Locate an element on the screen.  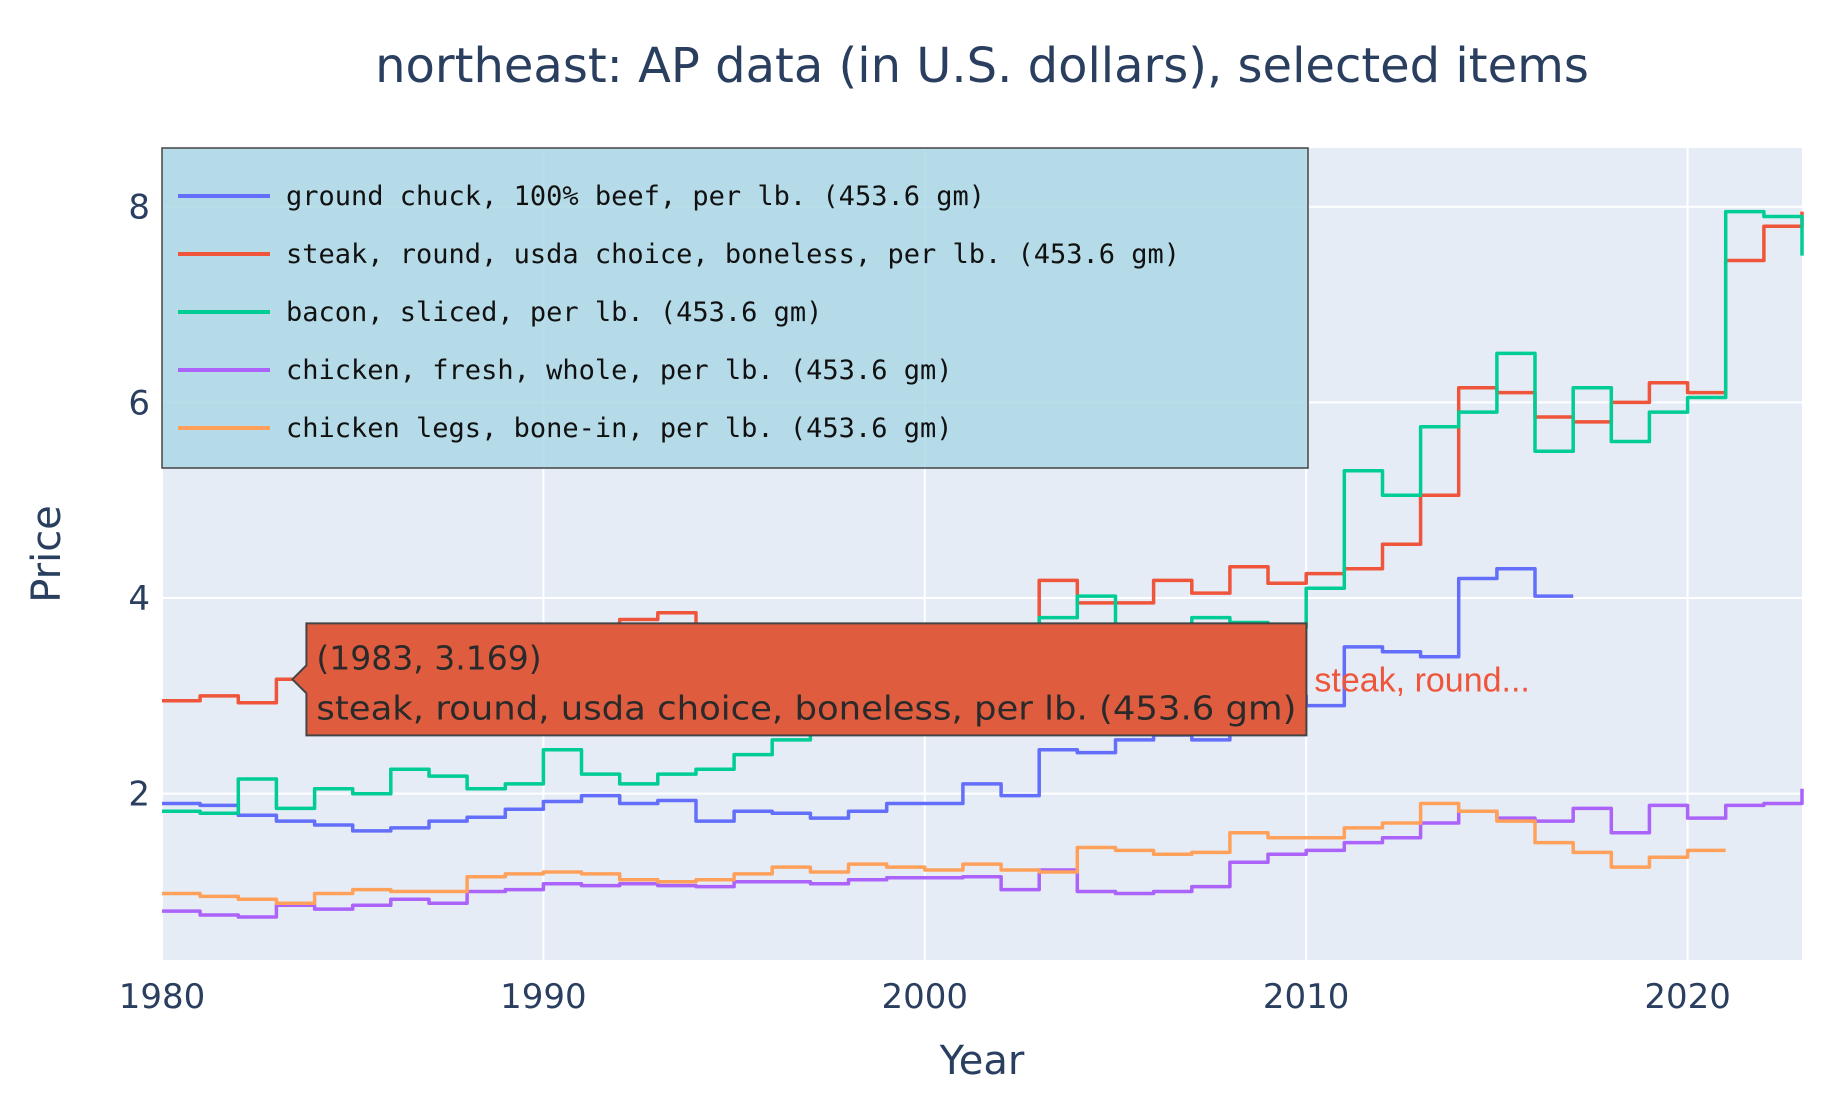
x-tick-label: 1980 is located at coordinates (162, 997).